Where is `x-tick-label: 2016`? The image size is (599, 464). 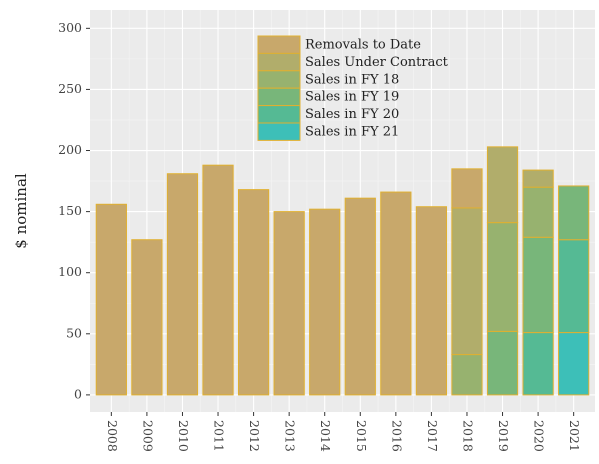 x-tick-label: 2016 is located at coordinates (396, 436).